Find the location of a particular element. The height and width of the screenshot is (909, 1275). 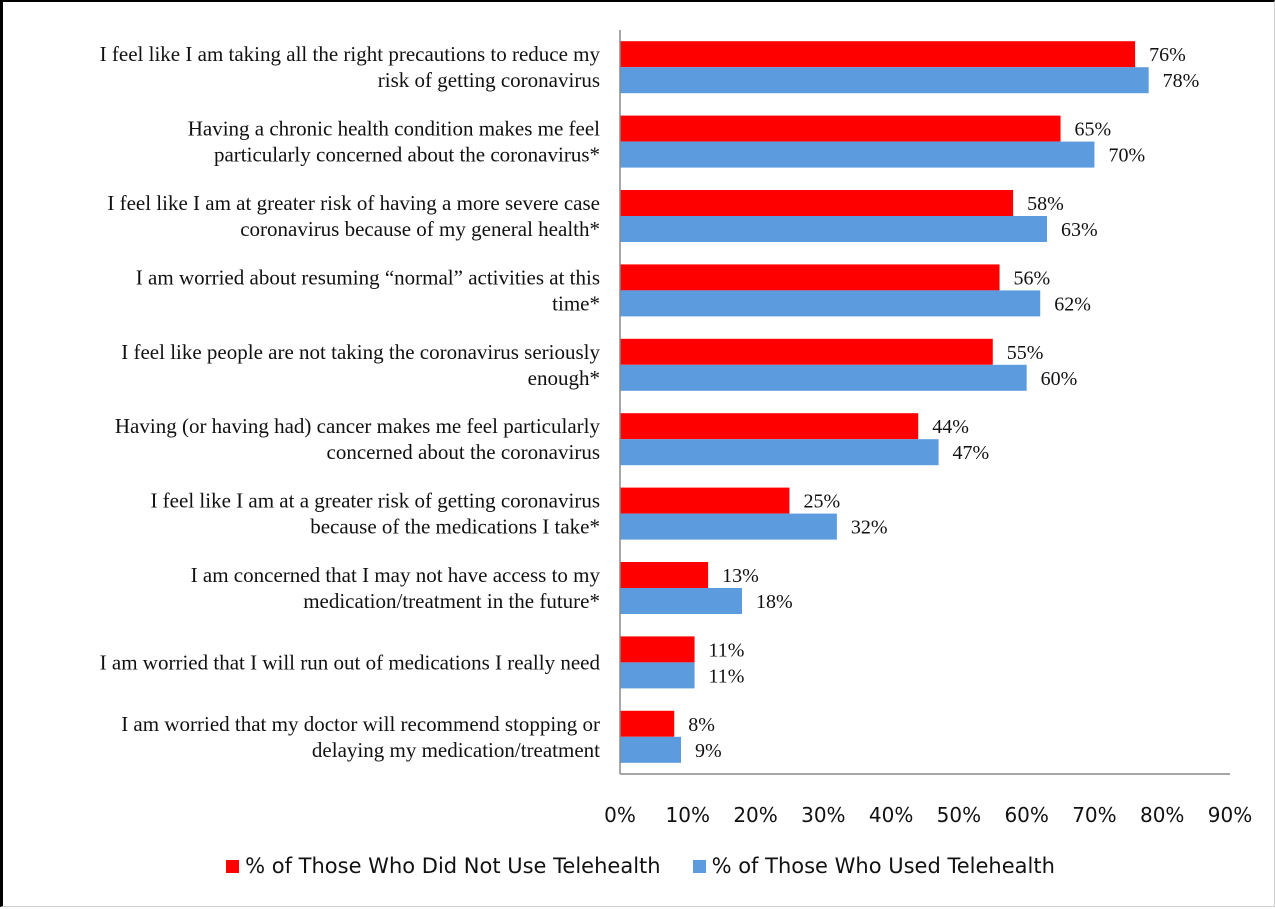

value-label-telehealth-1: 70% is located at coordinates (1126, 156).